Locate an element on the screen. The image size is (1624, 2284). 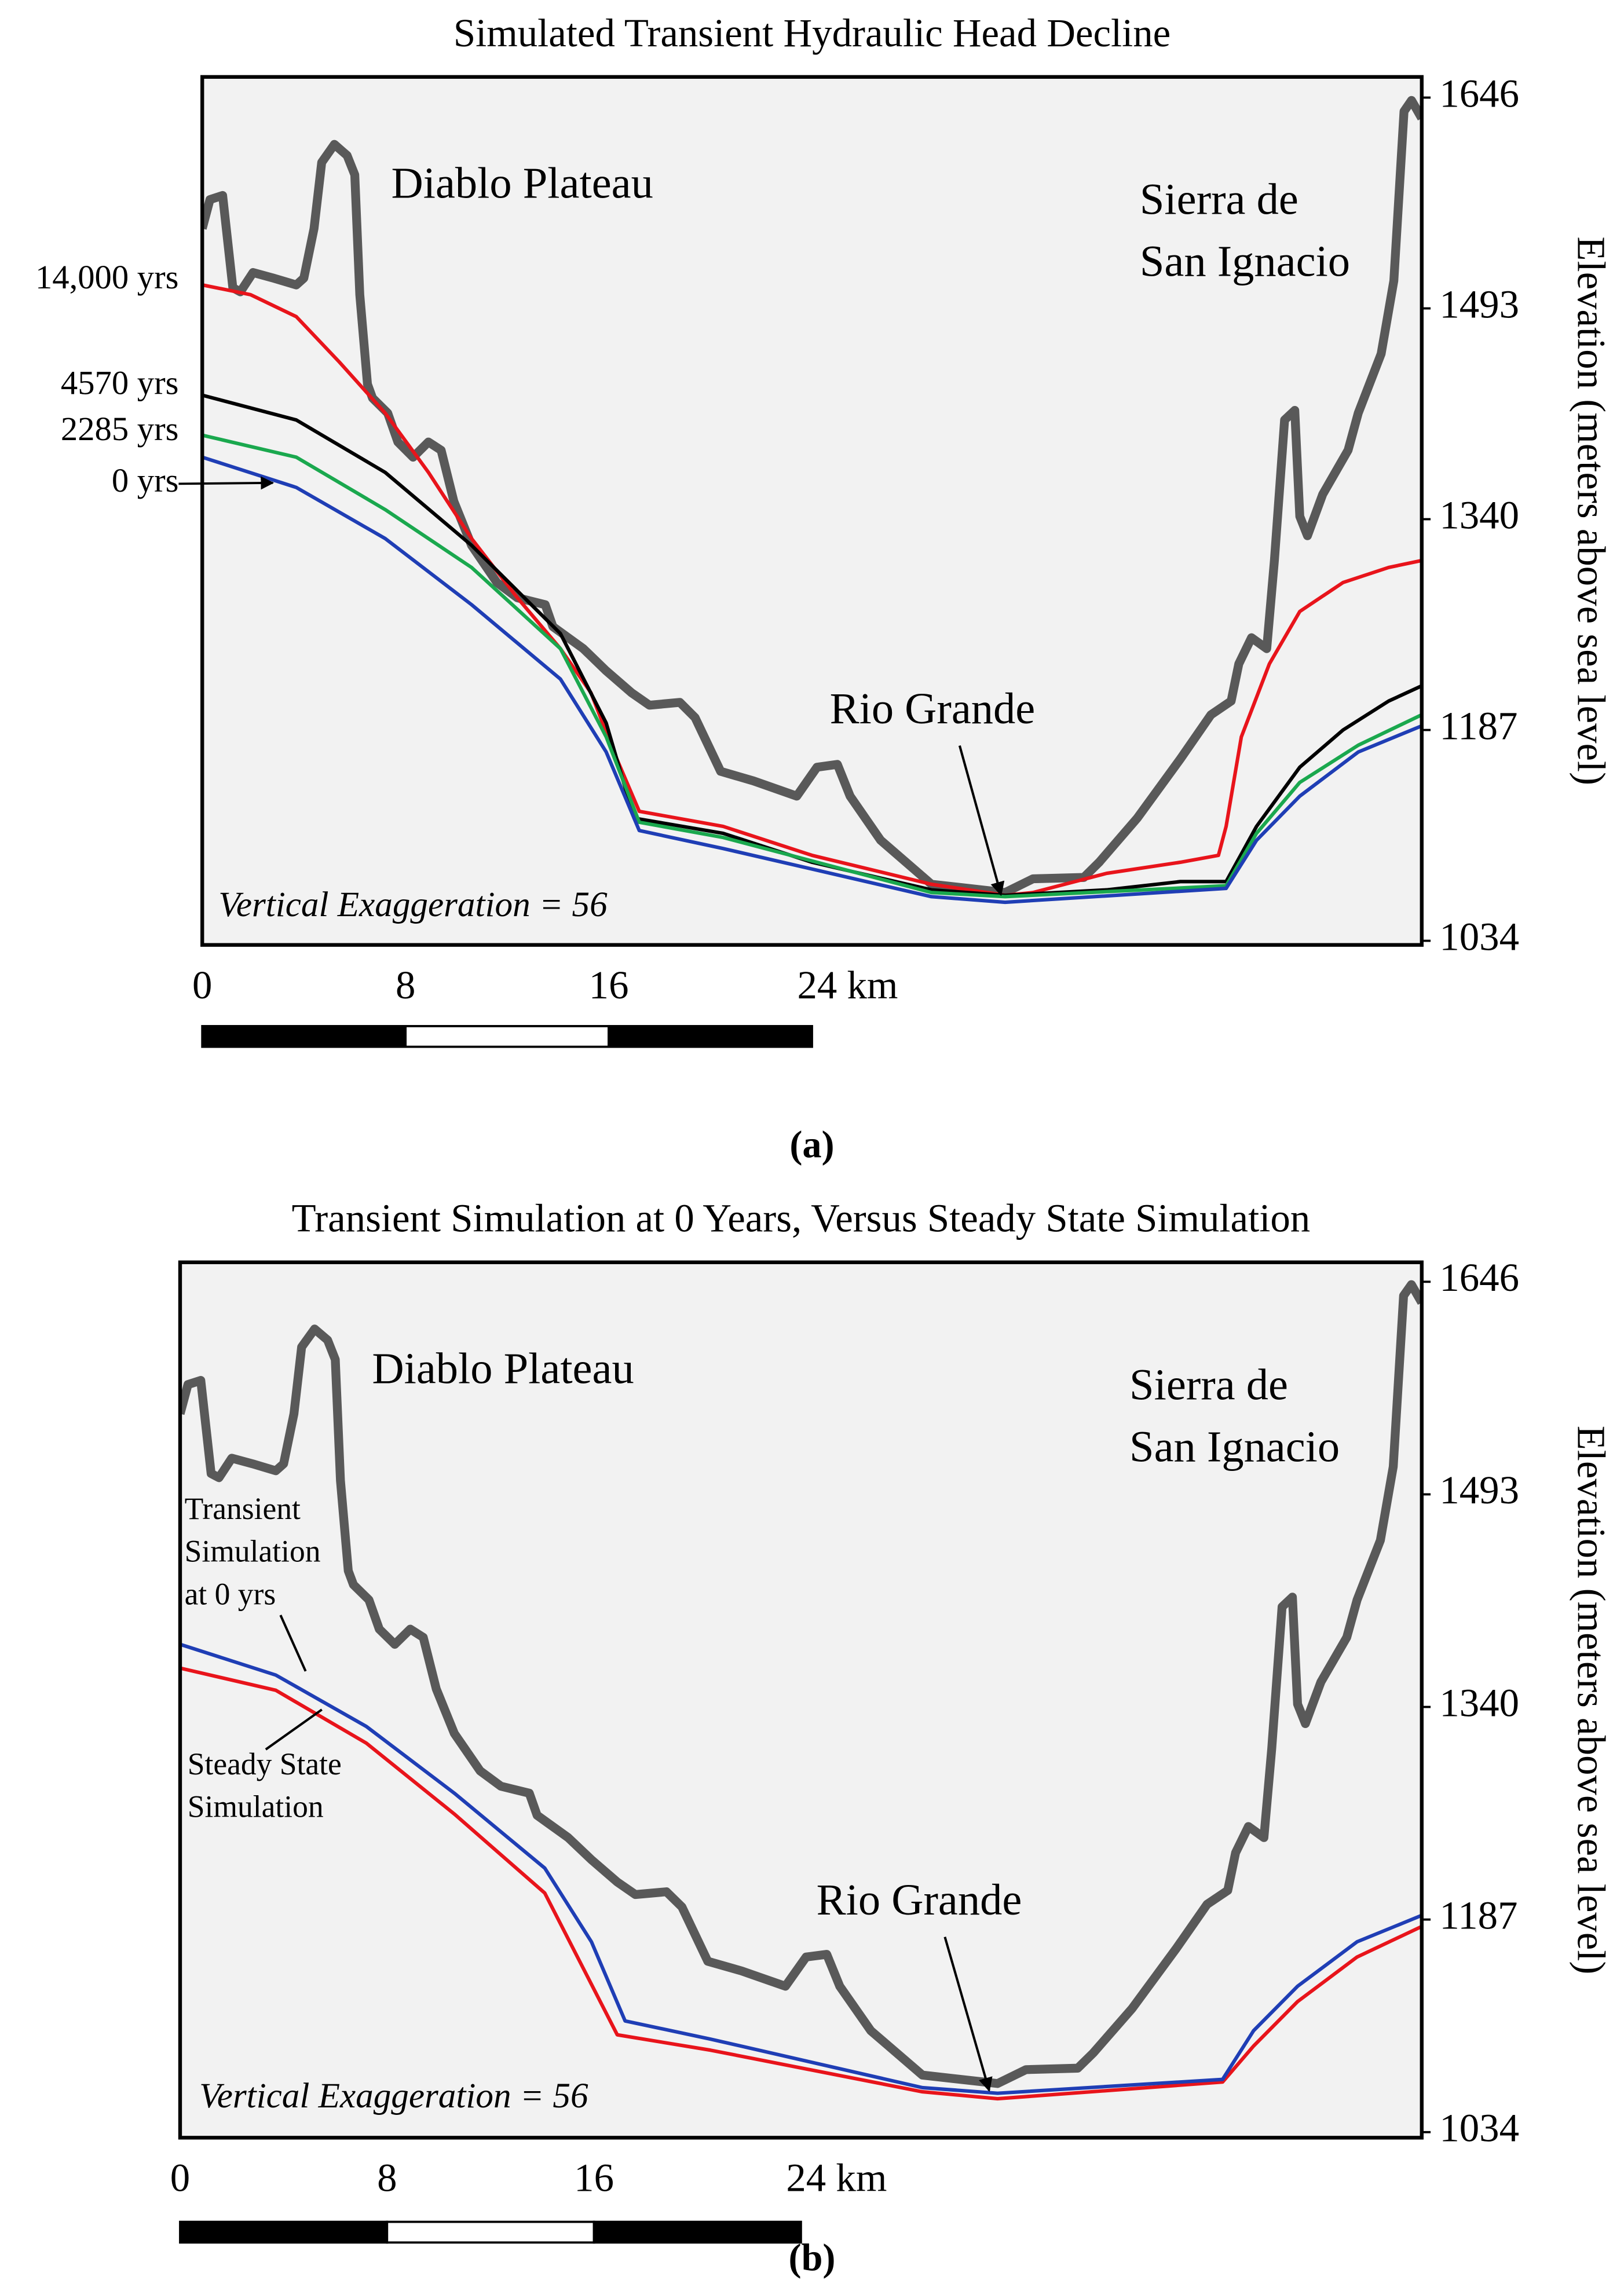
panel-label: (b) is located at coordinates (812, 2258).